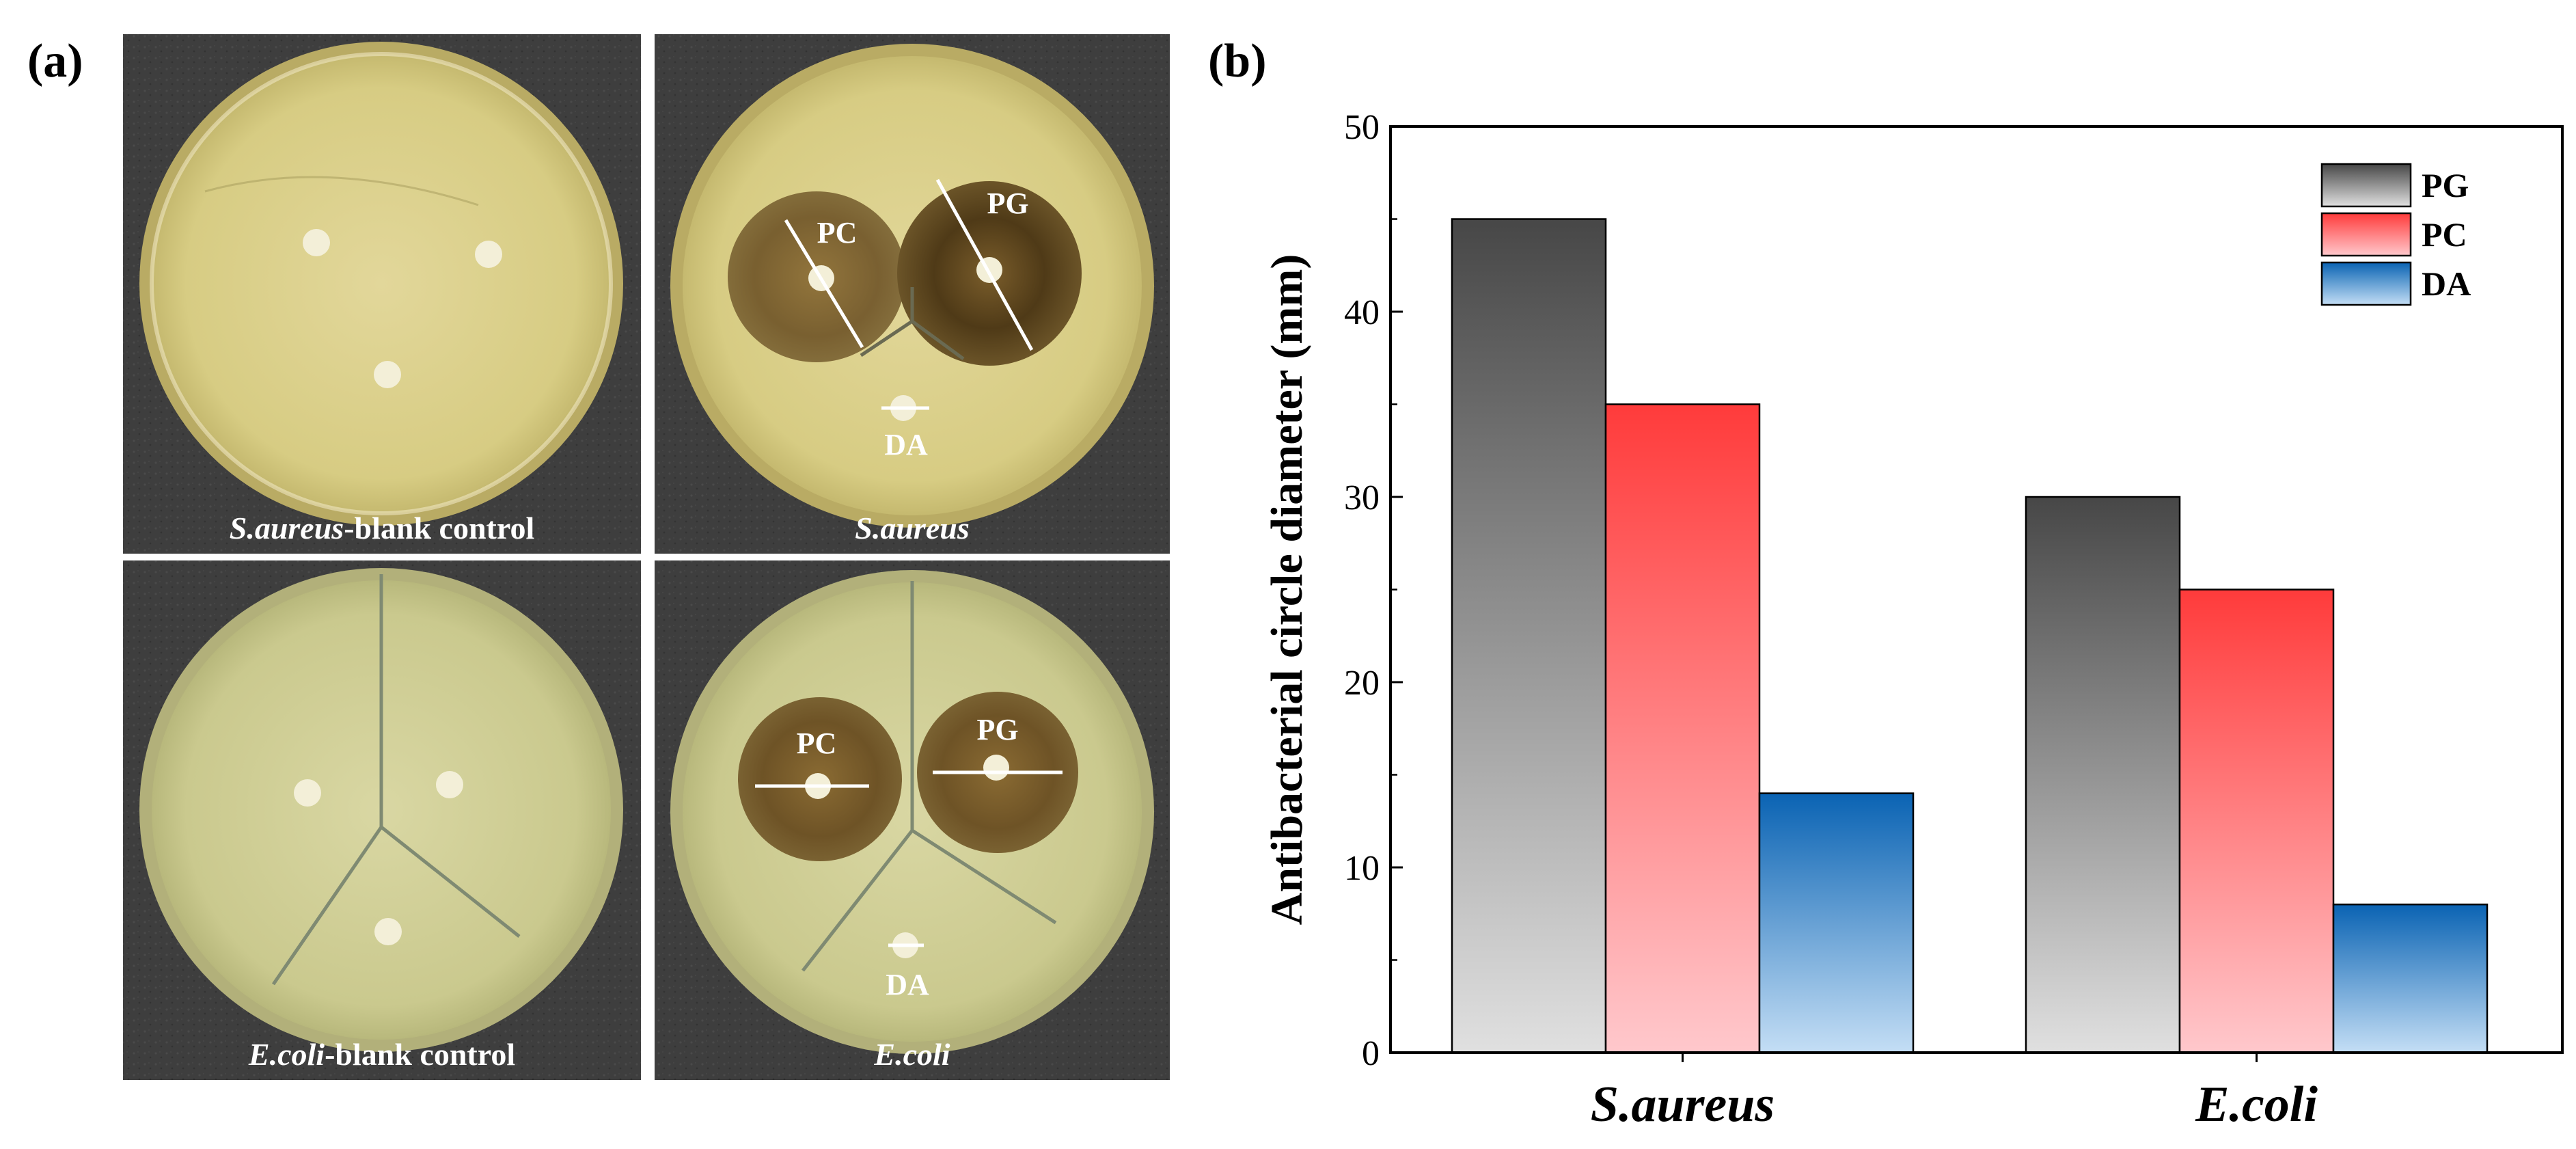 Image resolution: width=2576 pixels, height=1149 pixels. Describe the element at coordinates (1287, 589) in the screenshot. I see `y-axis-label: Antibacterial circle diameter (mm)` at that location.